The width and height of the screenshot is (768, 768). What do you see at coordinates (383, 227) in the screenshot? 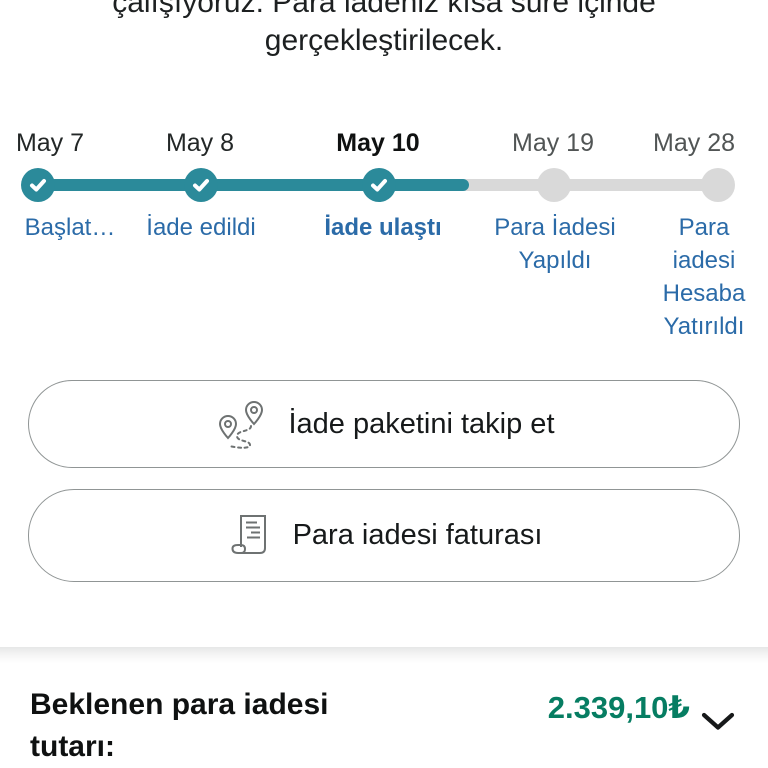
I see `step-label-arrived: İade ulaştı` at bounding box center [383, 227].